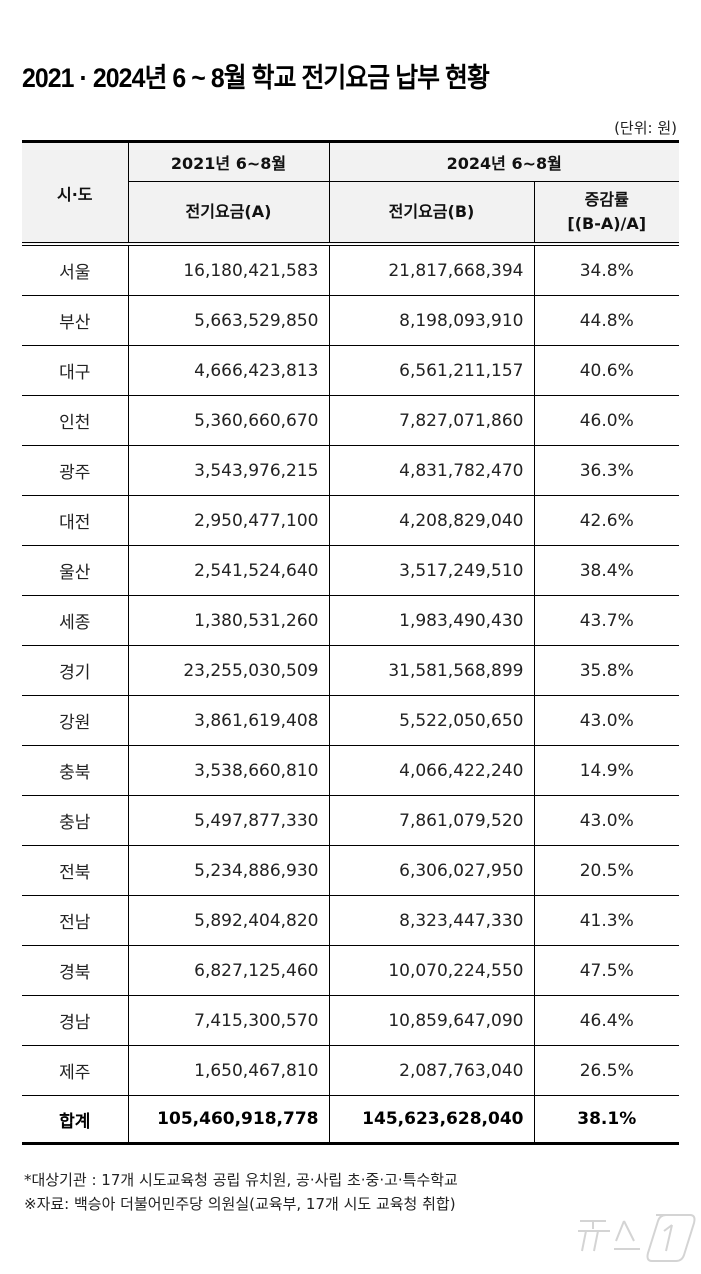 Image resolution: width=701 pixels, height=1274 pixels. What do you see at coordinates (229, 820) in the screenshot?
I see `fee-2021-cell: 5,497,877,330` at bounding box center [229, 820].